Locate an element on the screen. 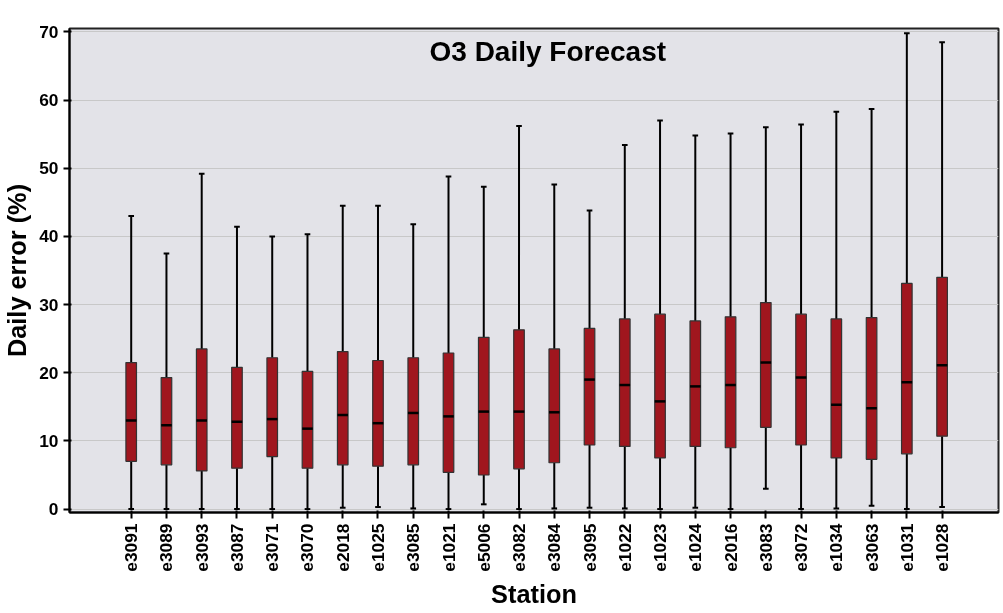  y-axis-title: Daily error (%) is located at coordinates (17, 270).